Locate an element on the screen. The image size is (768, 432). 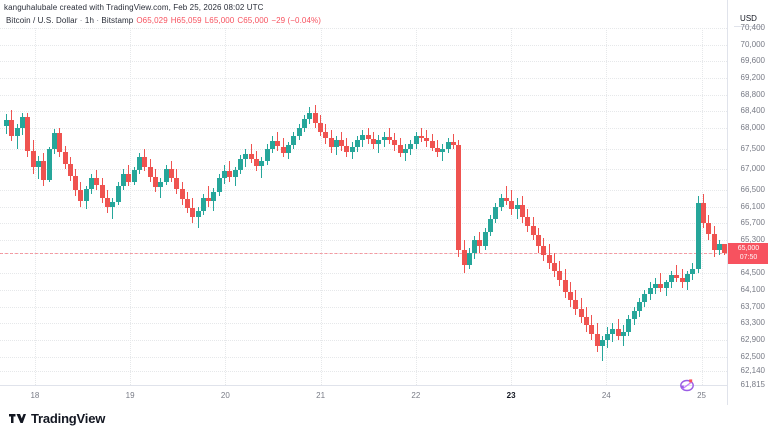
price-axis-tick: 63,300 is located at coordinates (752, 323).